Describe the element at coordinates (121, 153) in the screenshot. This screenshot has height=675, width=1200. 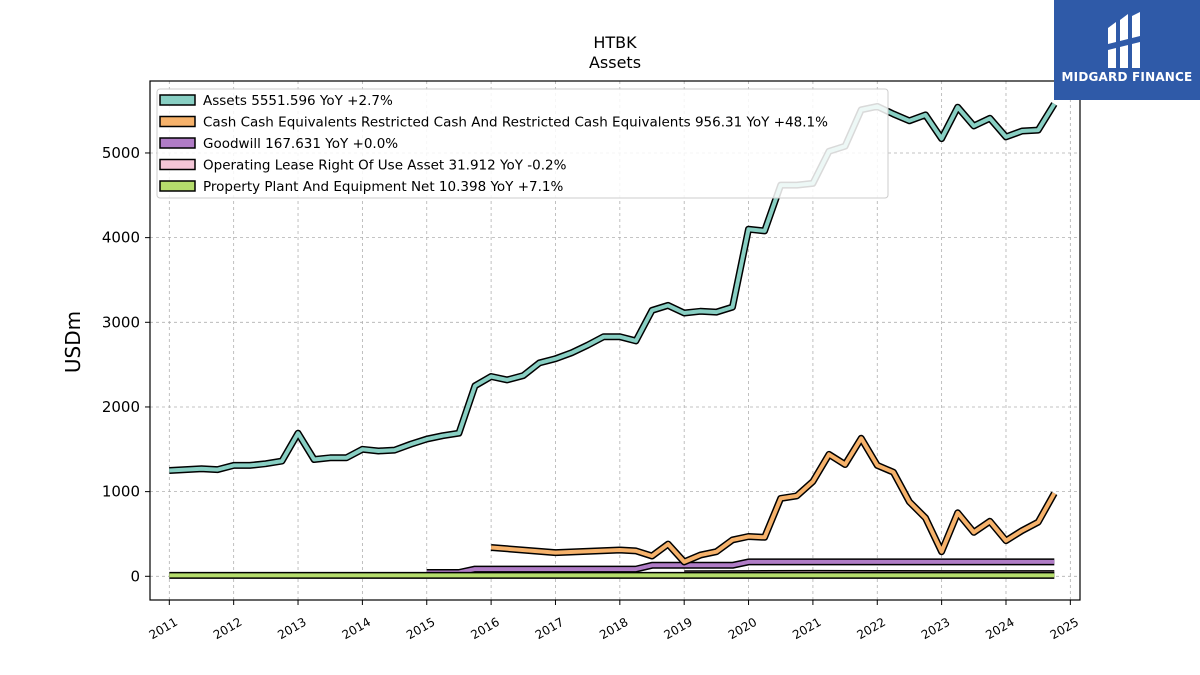
I see `y-tick-label: 5000` at that location.